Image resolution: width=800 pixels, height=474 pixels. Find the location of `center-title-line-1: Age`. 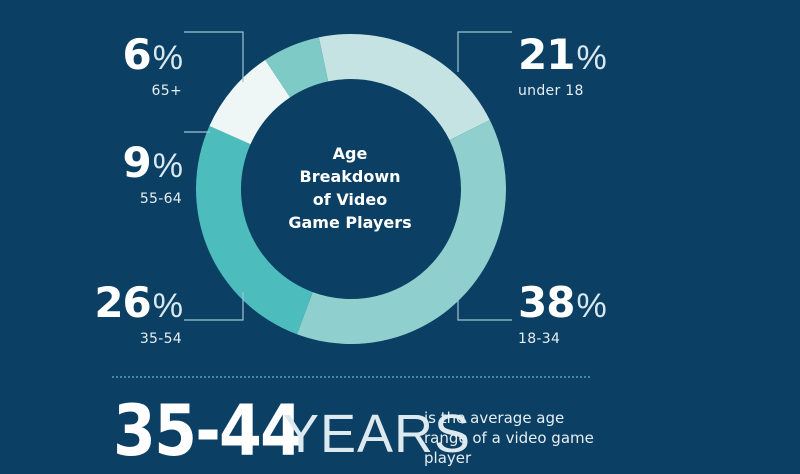

center-title-line-1: Age is located at coordinates (350, 153).